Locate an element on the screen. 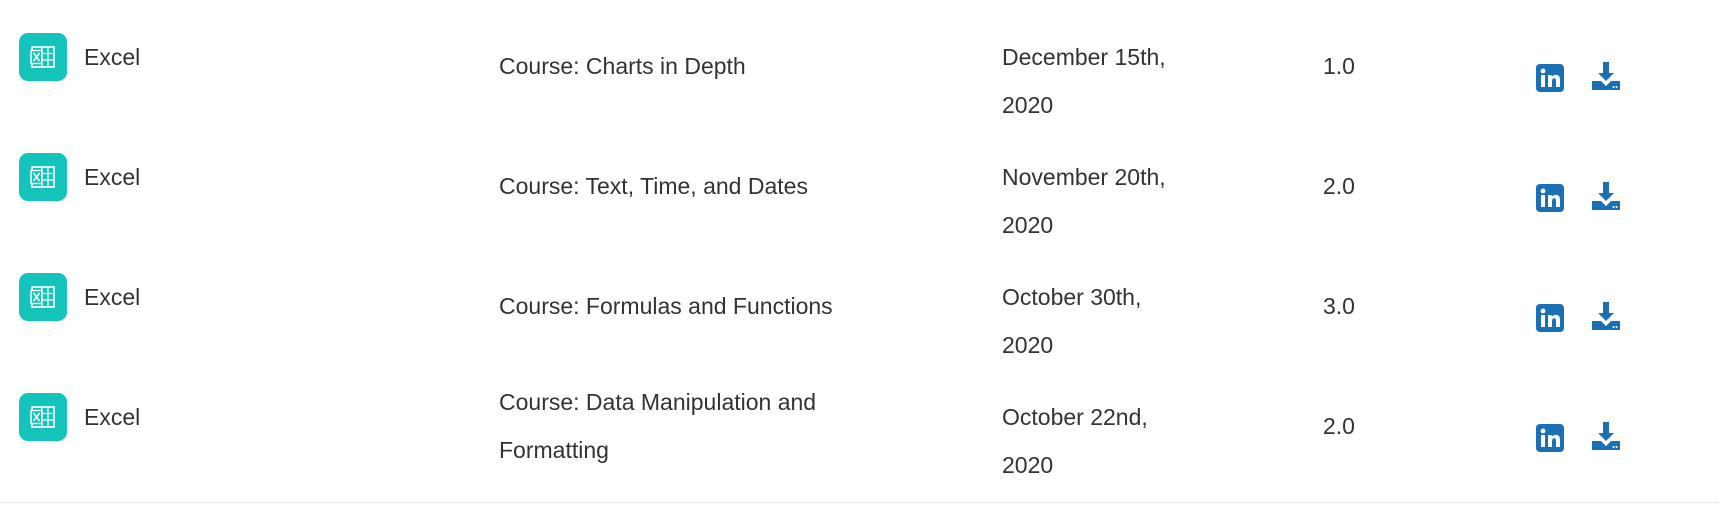 This screenshot has width=1719, height=520. date-line: October 30th, is located at coordinates (1072, 297).